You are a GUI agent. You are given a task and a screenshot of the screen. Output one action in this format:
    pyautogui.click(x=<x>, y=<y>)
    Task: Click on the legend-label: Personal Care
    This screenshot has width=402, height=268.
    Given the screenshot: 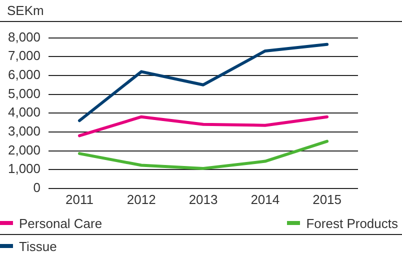 What is the action you would take?
    pyautogui.click(x=60, y=223)
    